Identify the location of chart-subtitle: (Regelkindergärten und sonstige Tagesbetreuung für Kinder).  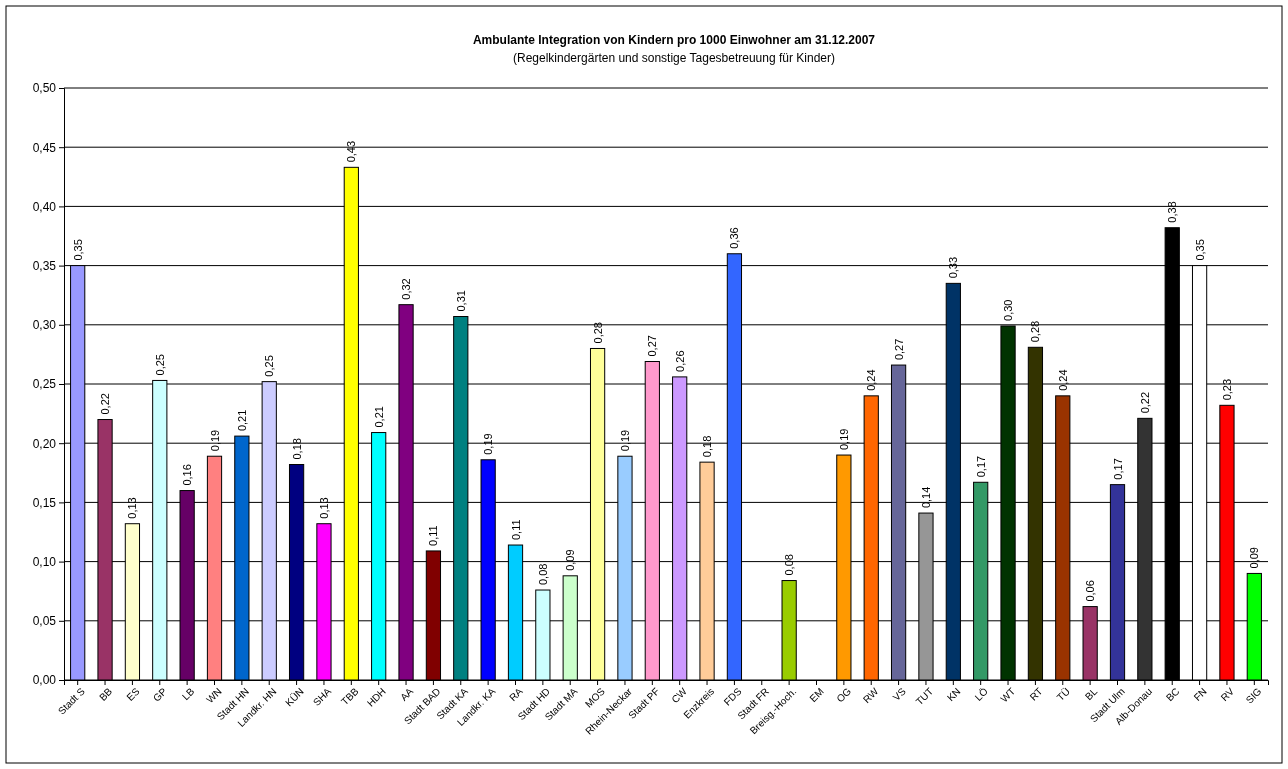
(674, 58).